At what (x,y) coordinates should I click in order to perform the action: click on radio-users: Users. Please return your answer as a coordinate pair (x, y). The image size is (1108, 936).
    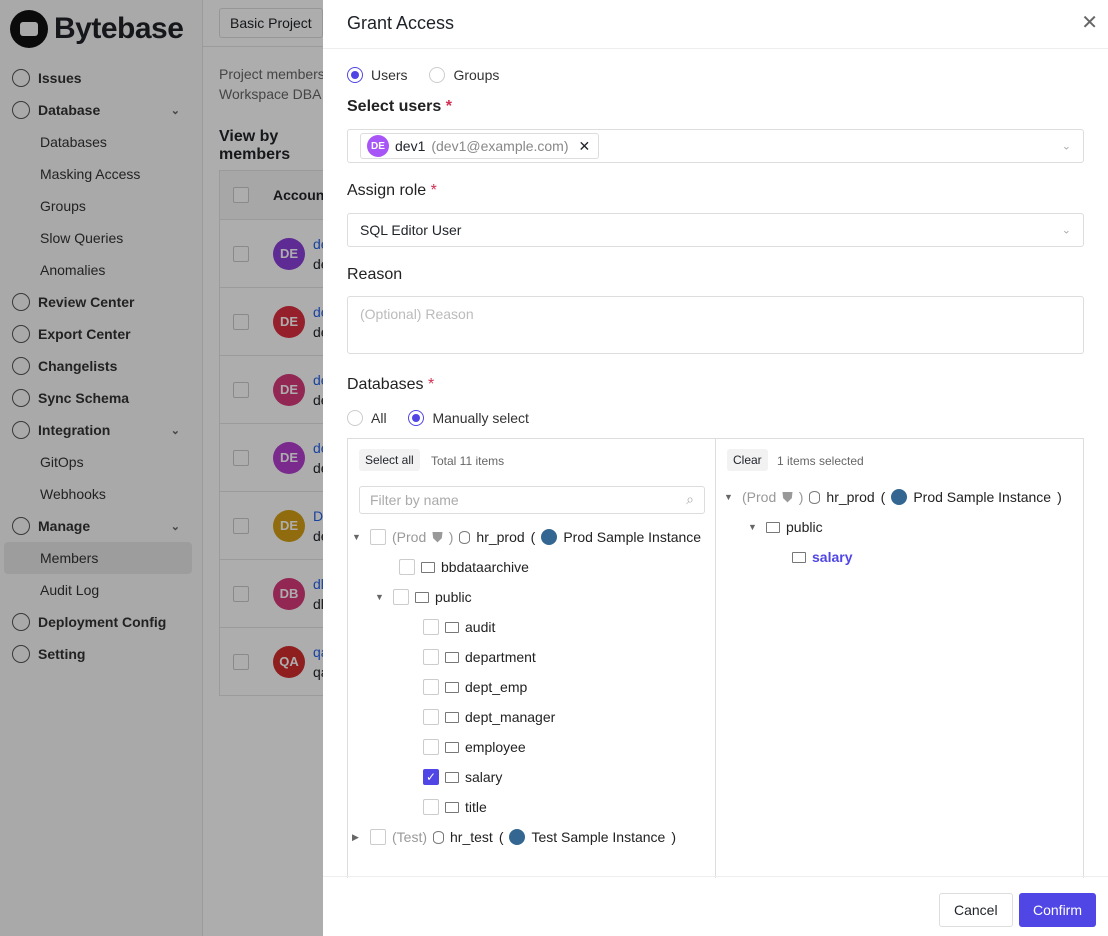
    Looking at the image, I should click on (377, 75).